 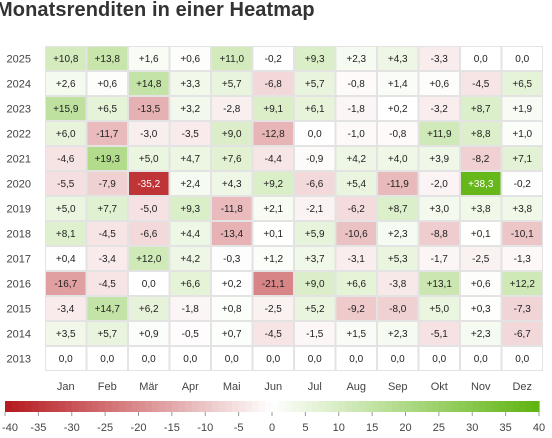 I want to click on cell-value-label: +4,0, so click(x=398, y=159).